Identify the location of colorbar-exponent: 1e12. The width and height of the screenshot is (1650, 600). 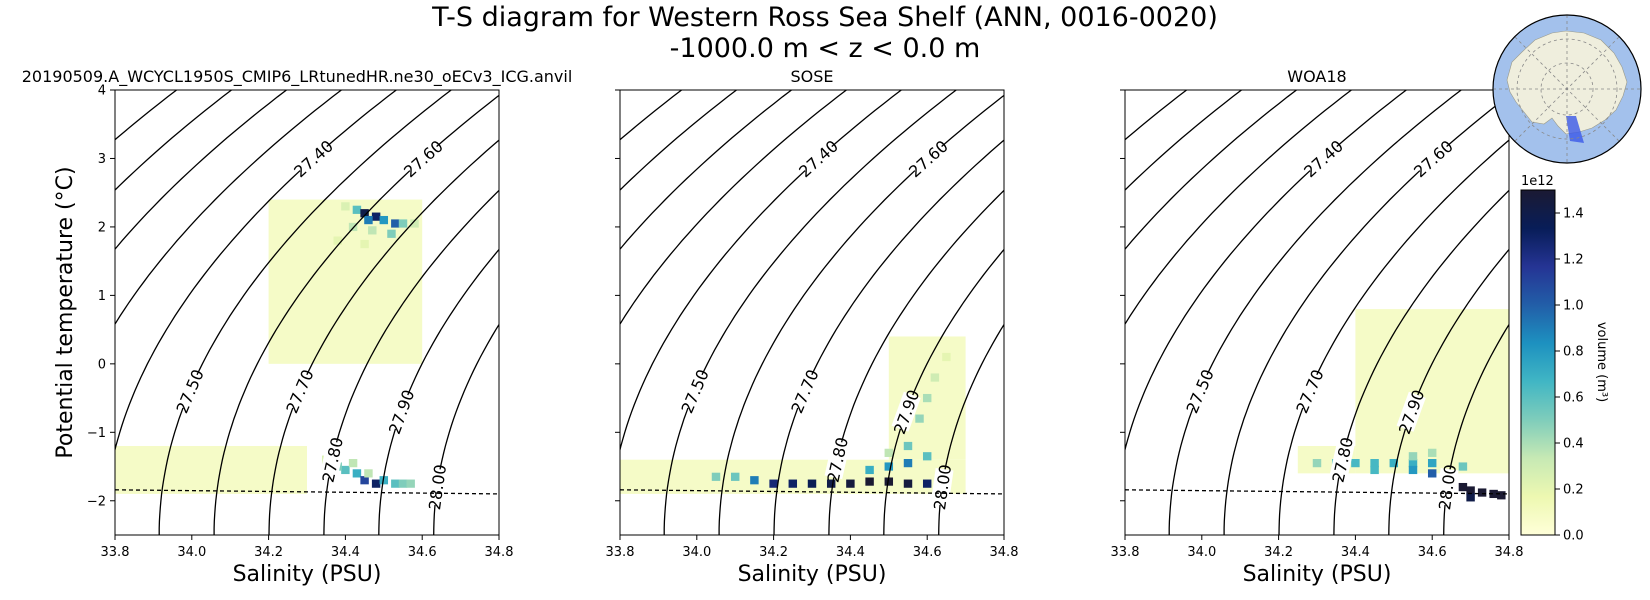
(1537, 181).